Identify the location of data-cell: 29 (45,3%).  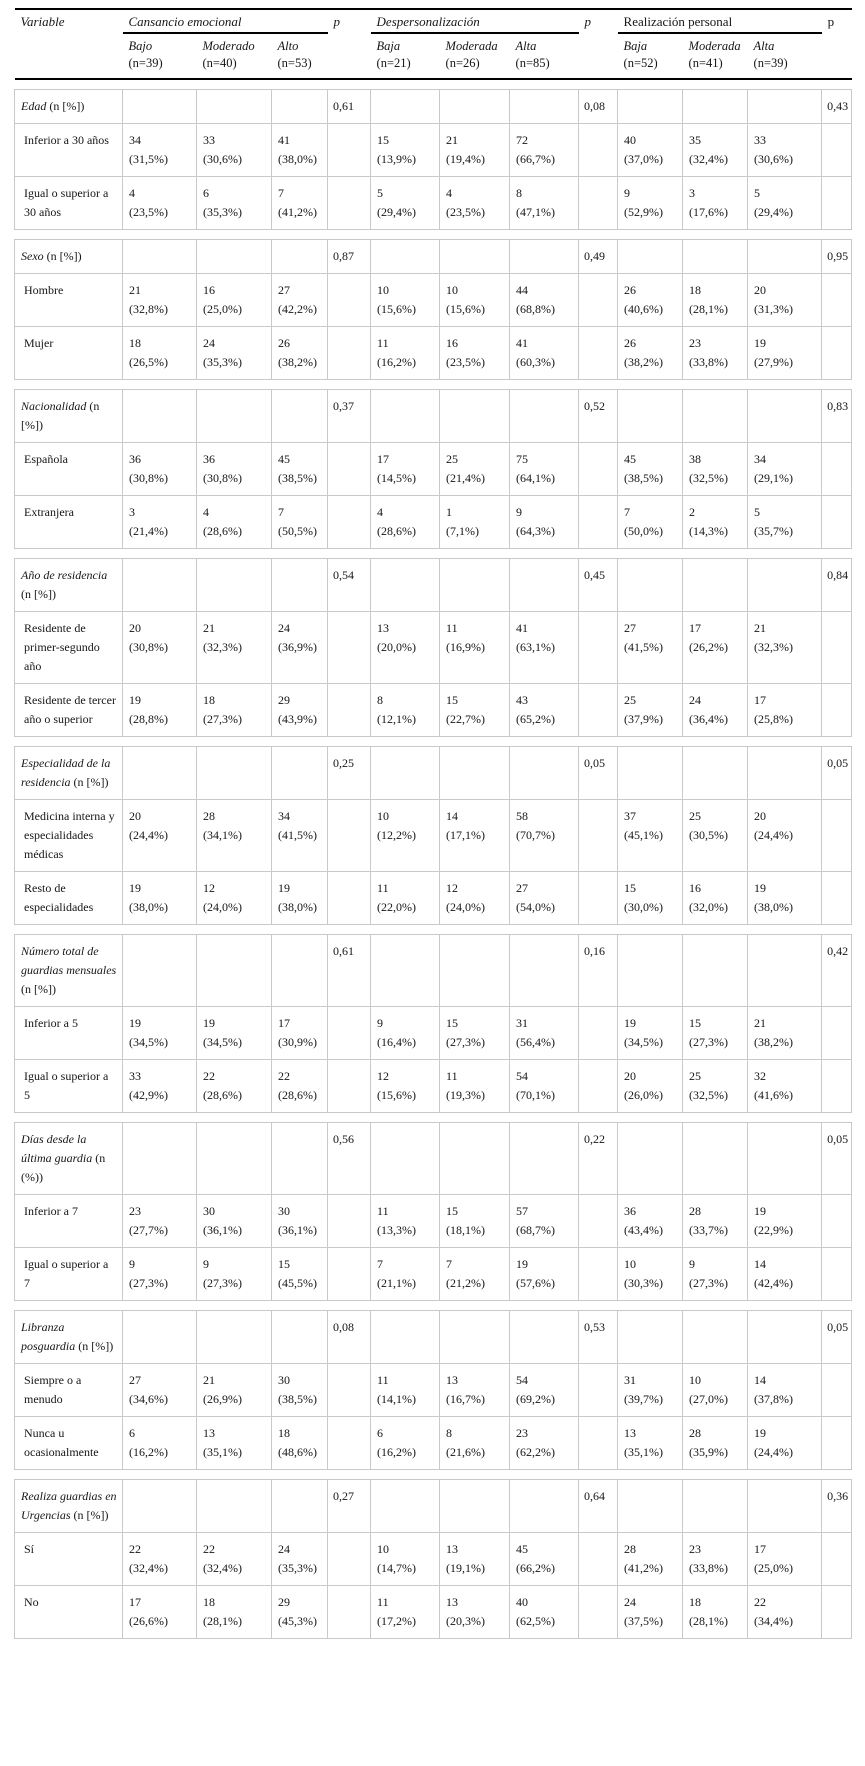
(299, 1612).